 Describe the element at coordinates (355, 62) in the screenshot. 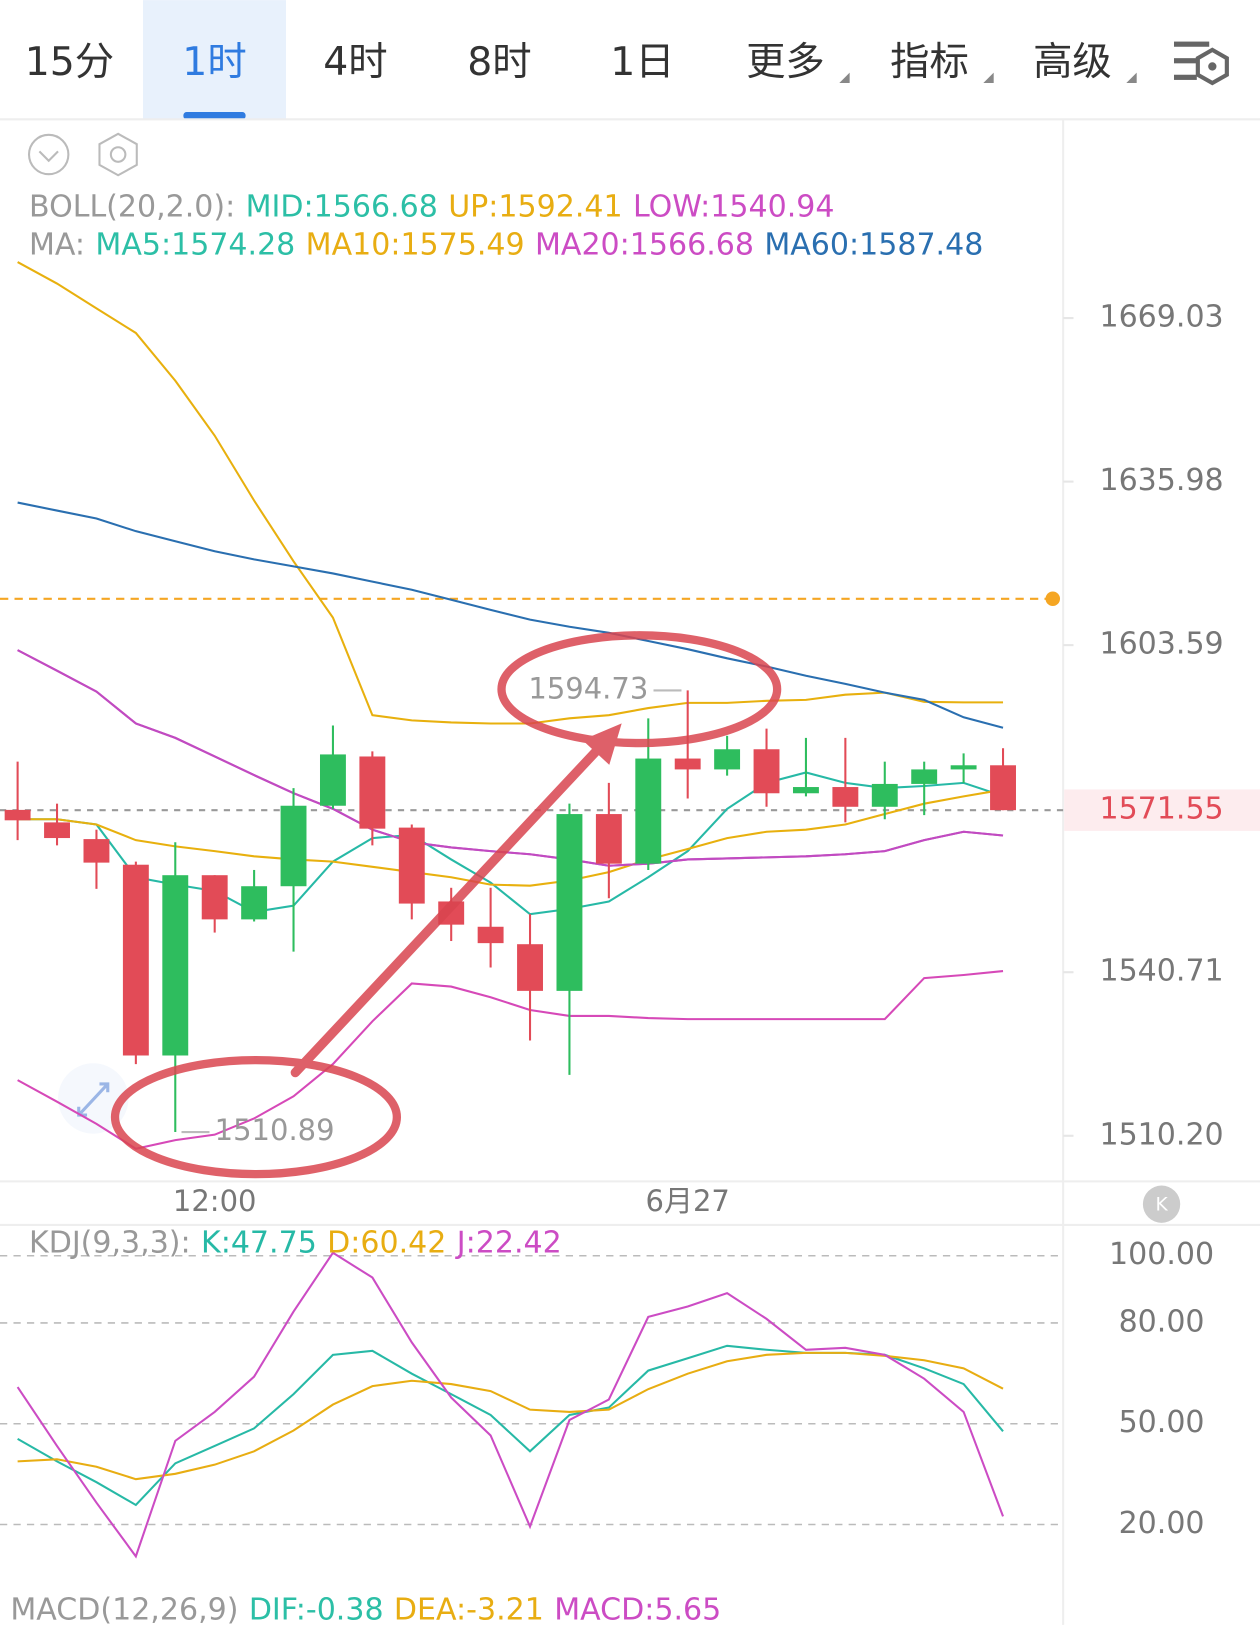

I see `tab: 4时` at that location.